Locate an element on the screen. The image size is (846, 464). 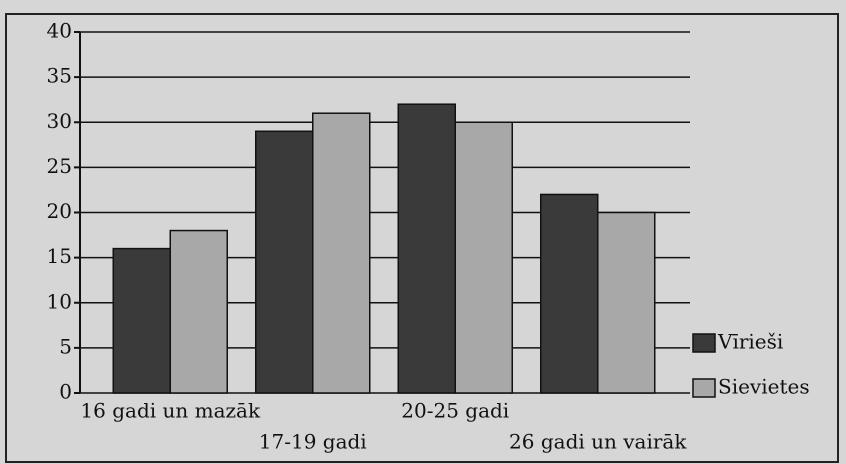
y-tick-label: 5 is located at coordinates (65, 346).